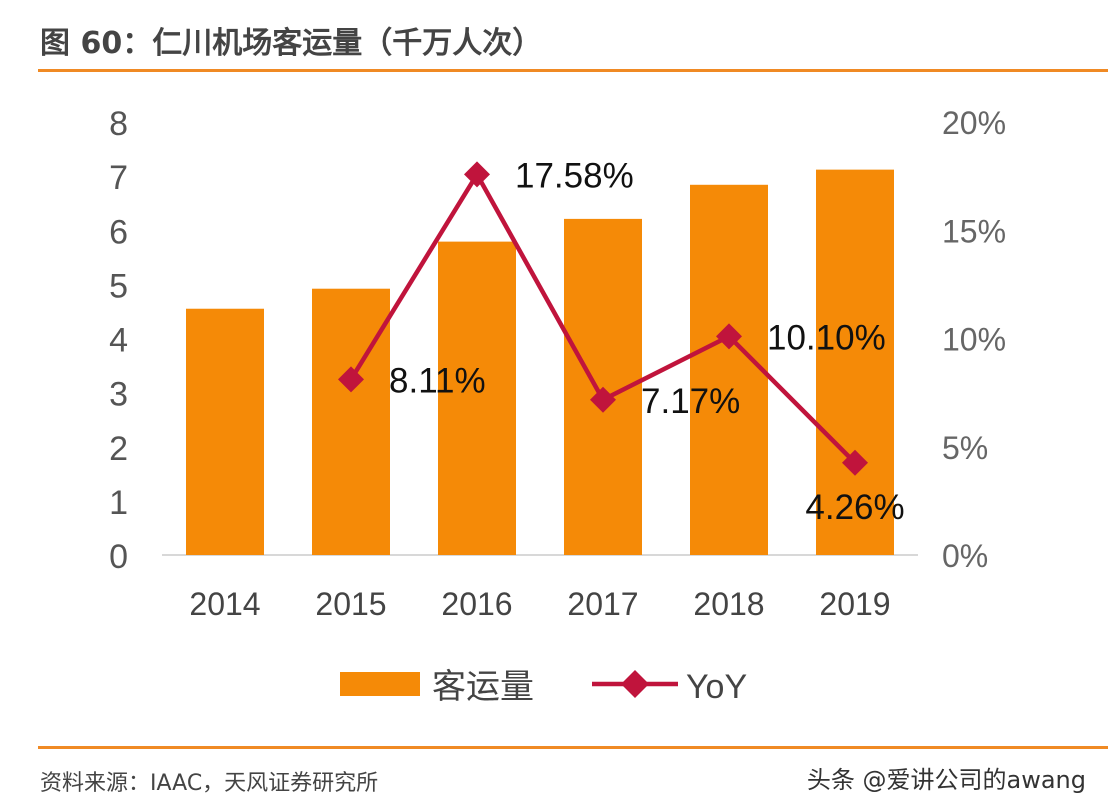 The height and width of the screenshot is (812, 1108). Describe the element at coordinates (602, 604) in the screenshot. I see `x-tick-label: 2017` at that location.